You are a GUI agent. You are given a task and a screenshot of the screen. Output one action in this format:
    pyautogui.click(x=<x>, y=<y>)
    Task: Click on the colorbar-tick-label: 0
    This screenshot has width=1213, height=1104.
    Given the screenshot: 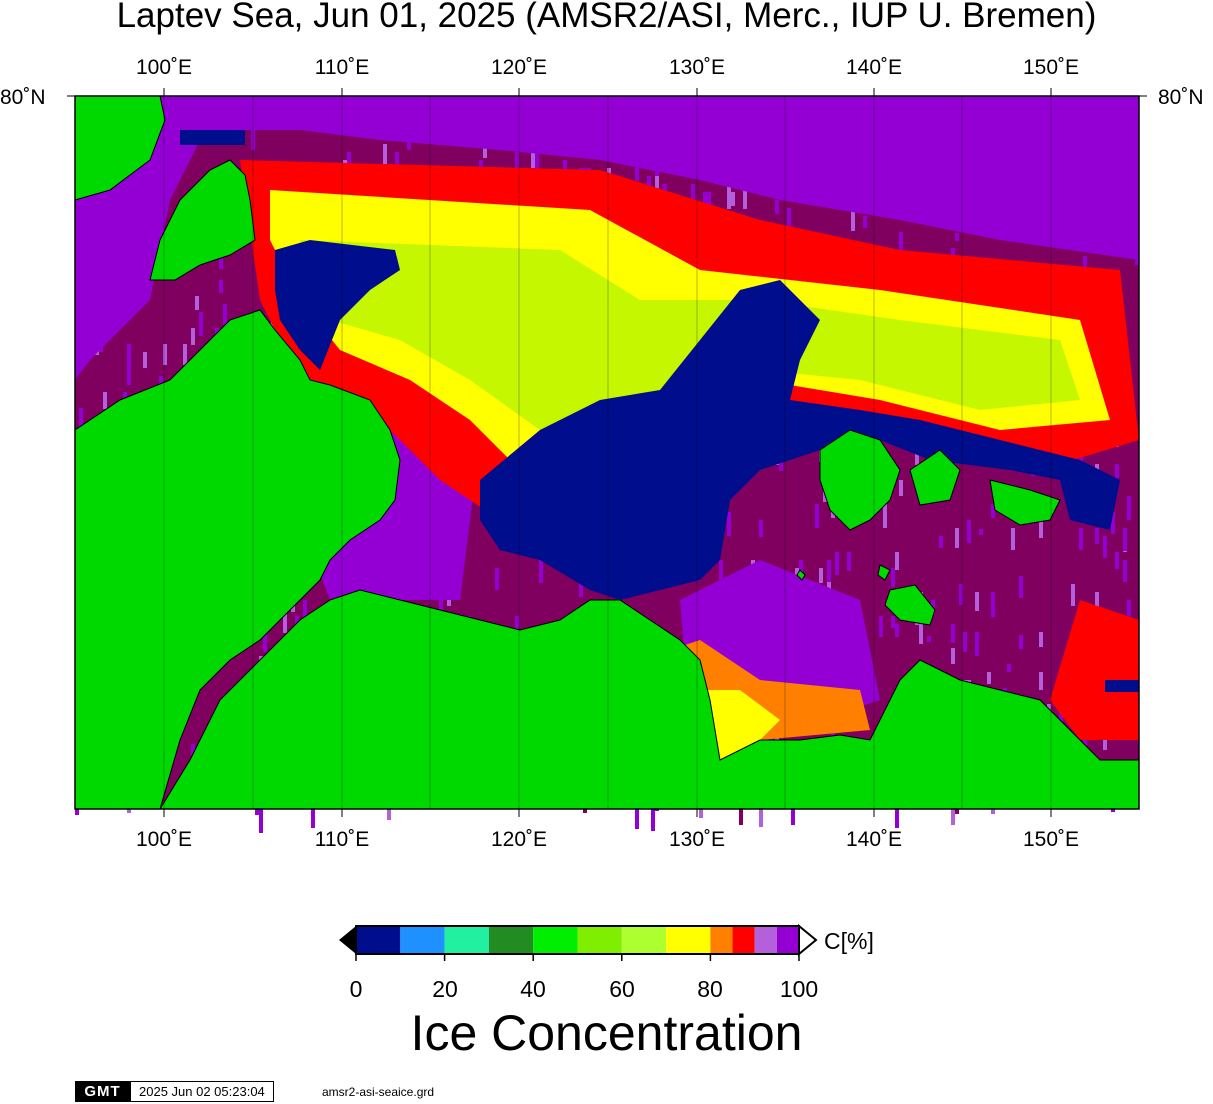 What is the action you would take?
    pyautogui.click(x=356, y=989)
    